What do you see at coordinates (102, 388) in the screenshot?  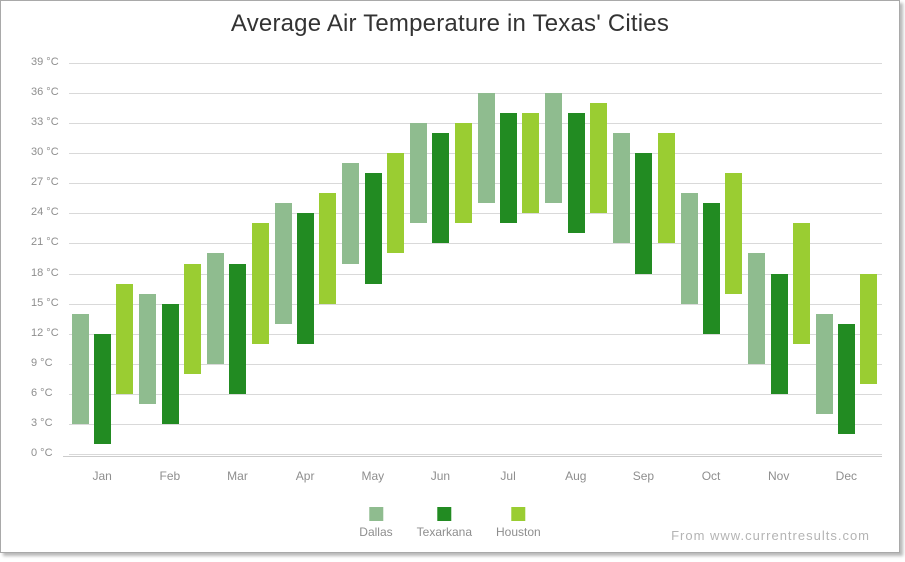 I see `bar-texarkana-jan` at bounding box center [102, 388].